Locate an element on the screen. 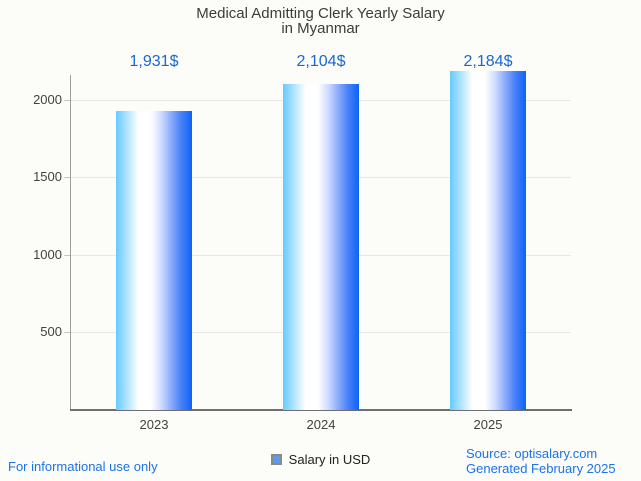 The image size is (641, 481). generated-text: Generated February 2025 is located at coordinates (541, 468).